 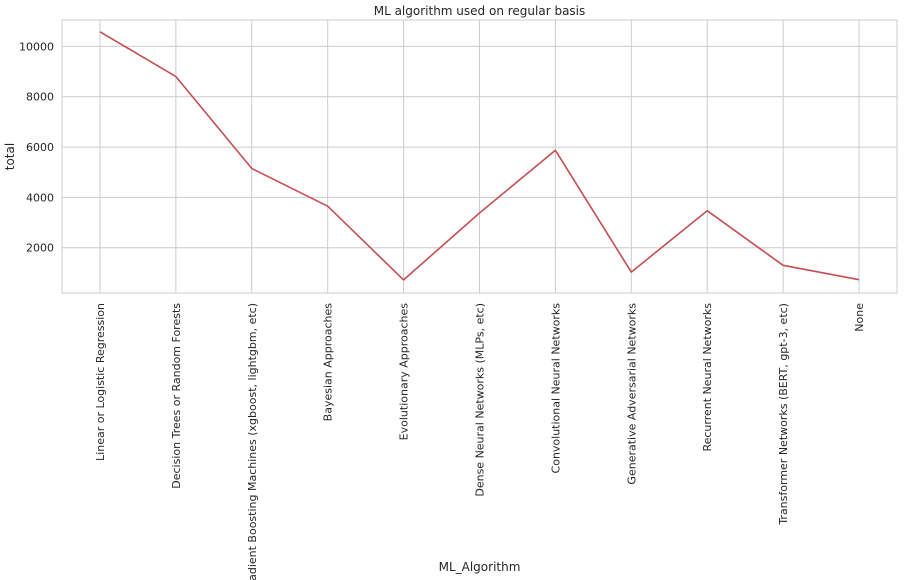 I want to click on x-tick-label: Bayesian Approaches, so click(x=328, y=362).